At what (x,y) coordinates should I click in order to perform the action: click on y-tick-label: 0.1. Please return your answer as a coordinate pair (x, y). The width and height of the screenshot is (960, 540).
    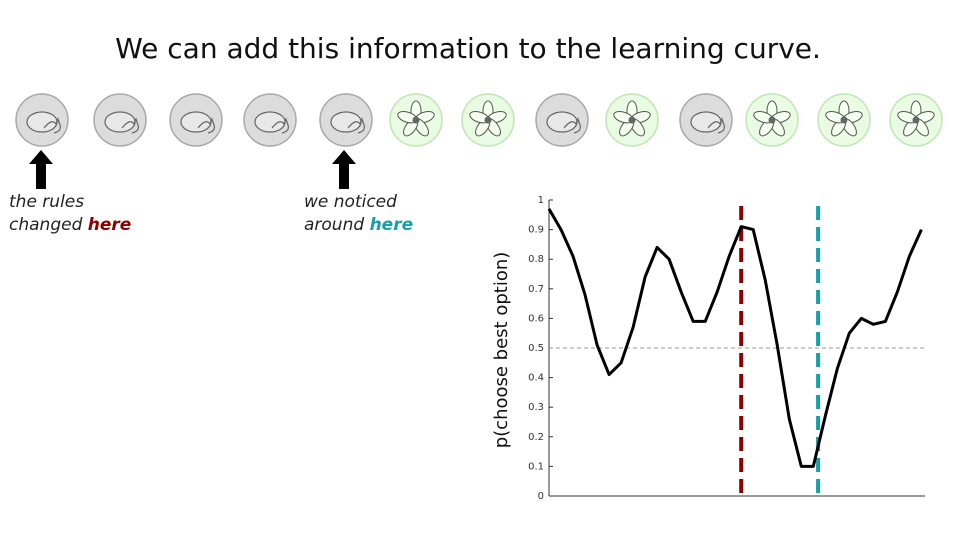
    Looking at the image, I should click on (536, 466).